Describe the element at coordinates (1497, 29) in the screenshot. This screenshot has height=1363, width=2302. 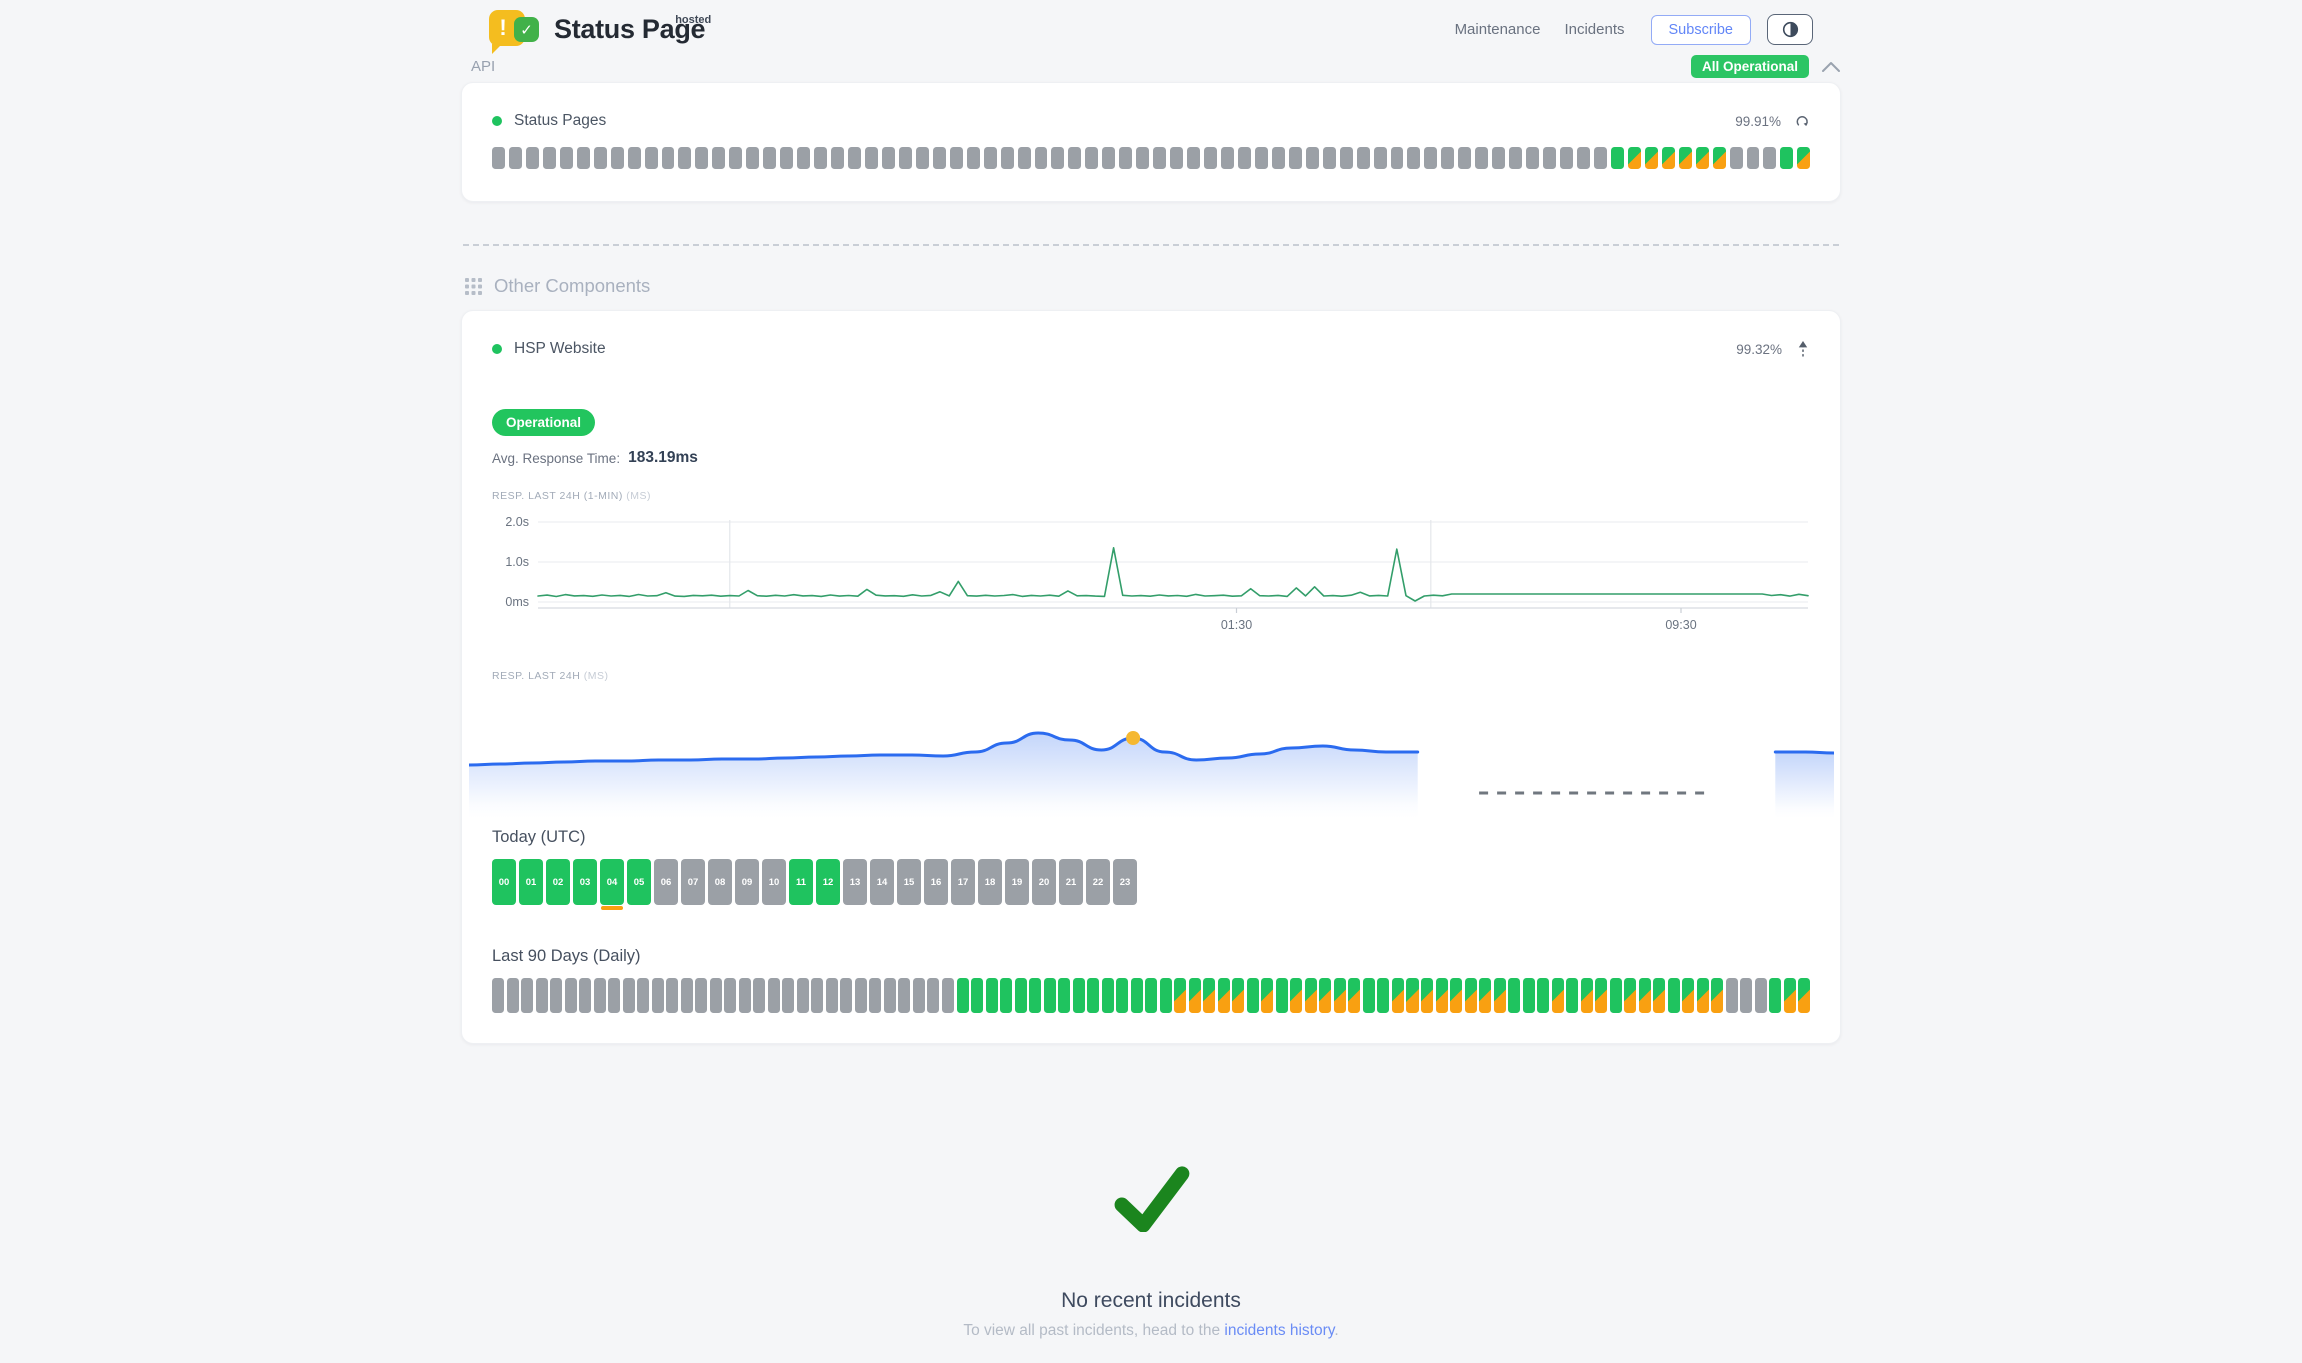
I see `nav-maintenance: Maintenance` at that location.